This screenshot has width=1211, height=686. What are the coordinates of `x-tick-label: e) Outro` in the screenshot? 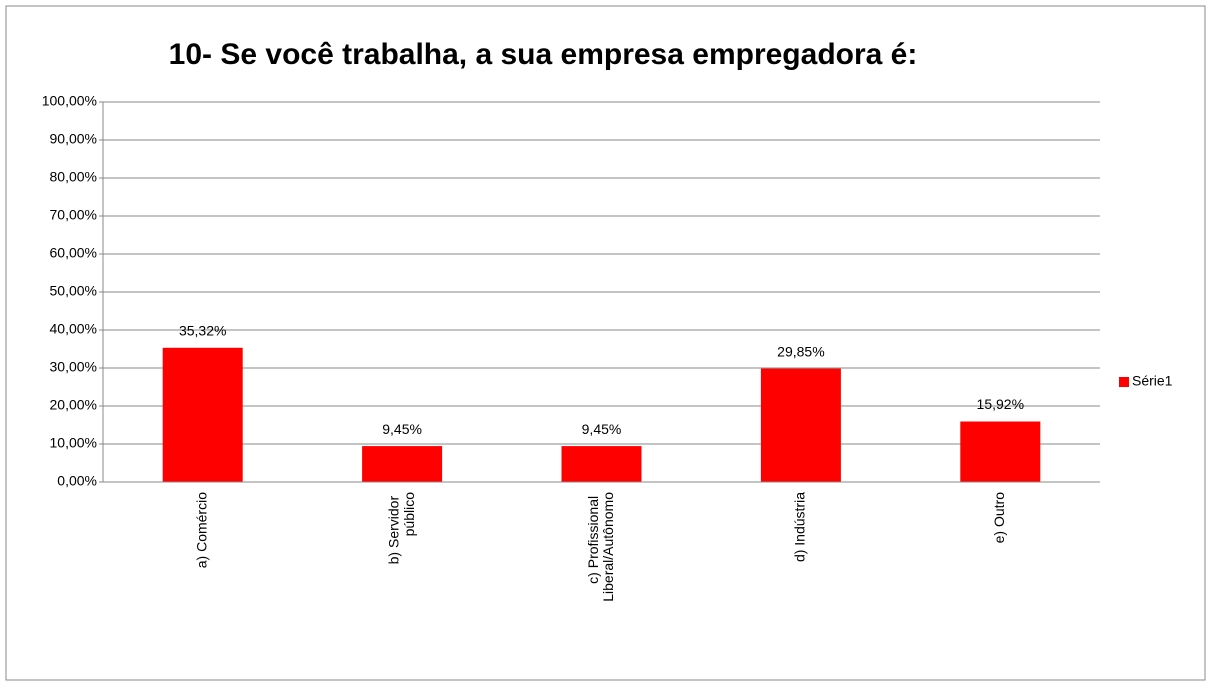 It's located at (999, 518).